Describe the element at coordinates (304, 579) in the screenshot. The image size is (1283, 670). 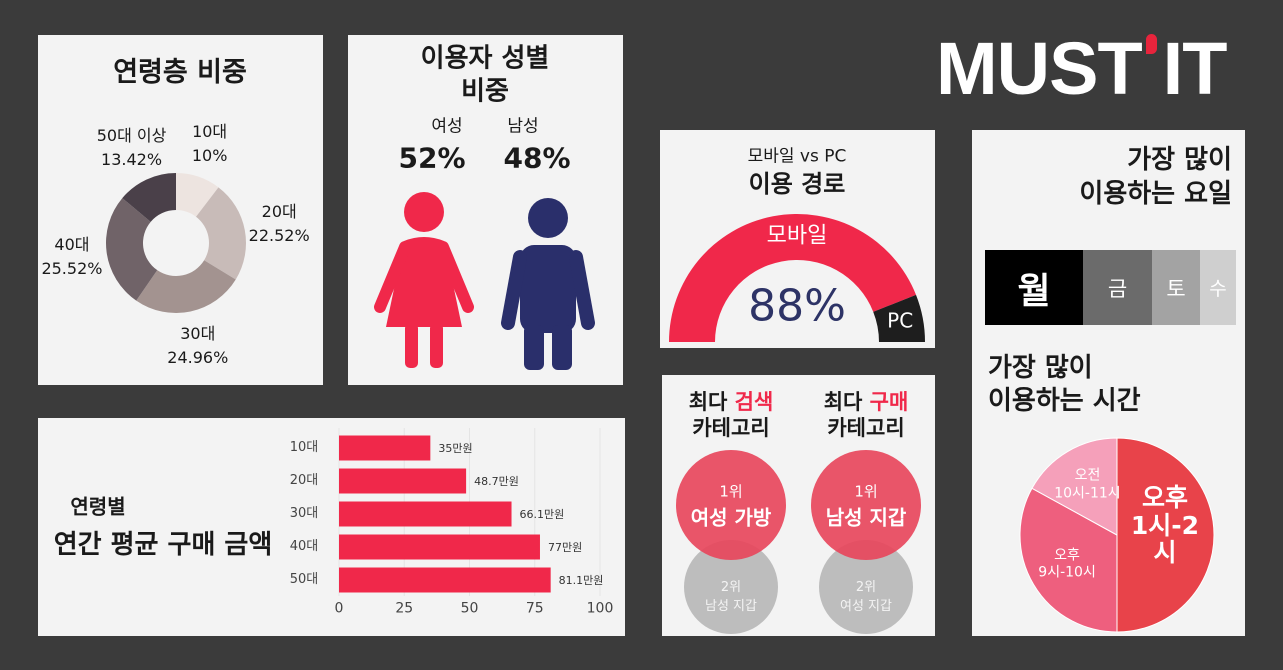
I see `y-tick-label: 50대` at that location.